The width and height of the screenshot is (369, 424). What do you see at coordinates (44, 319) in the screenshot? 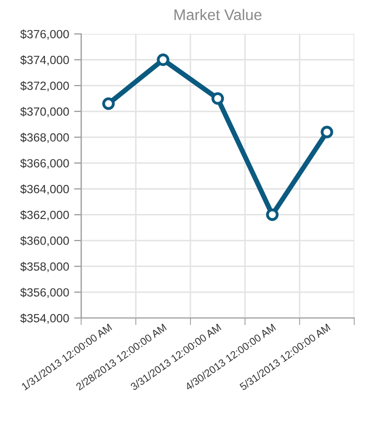
I see `y-tick-label: $354,000` at bounding box center [44, 319].